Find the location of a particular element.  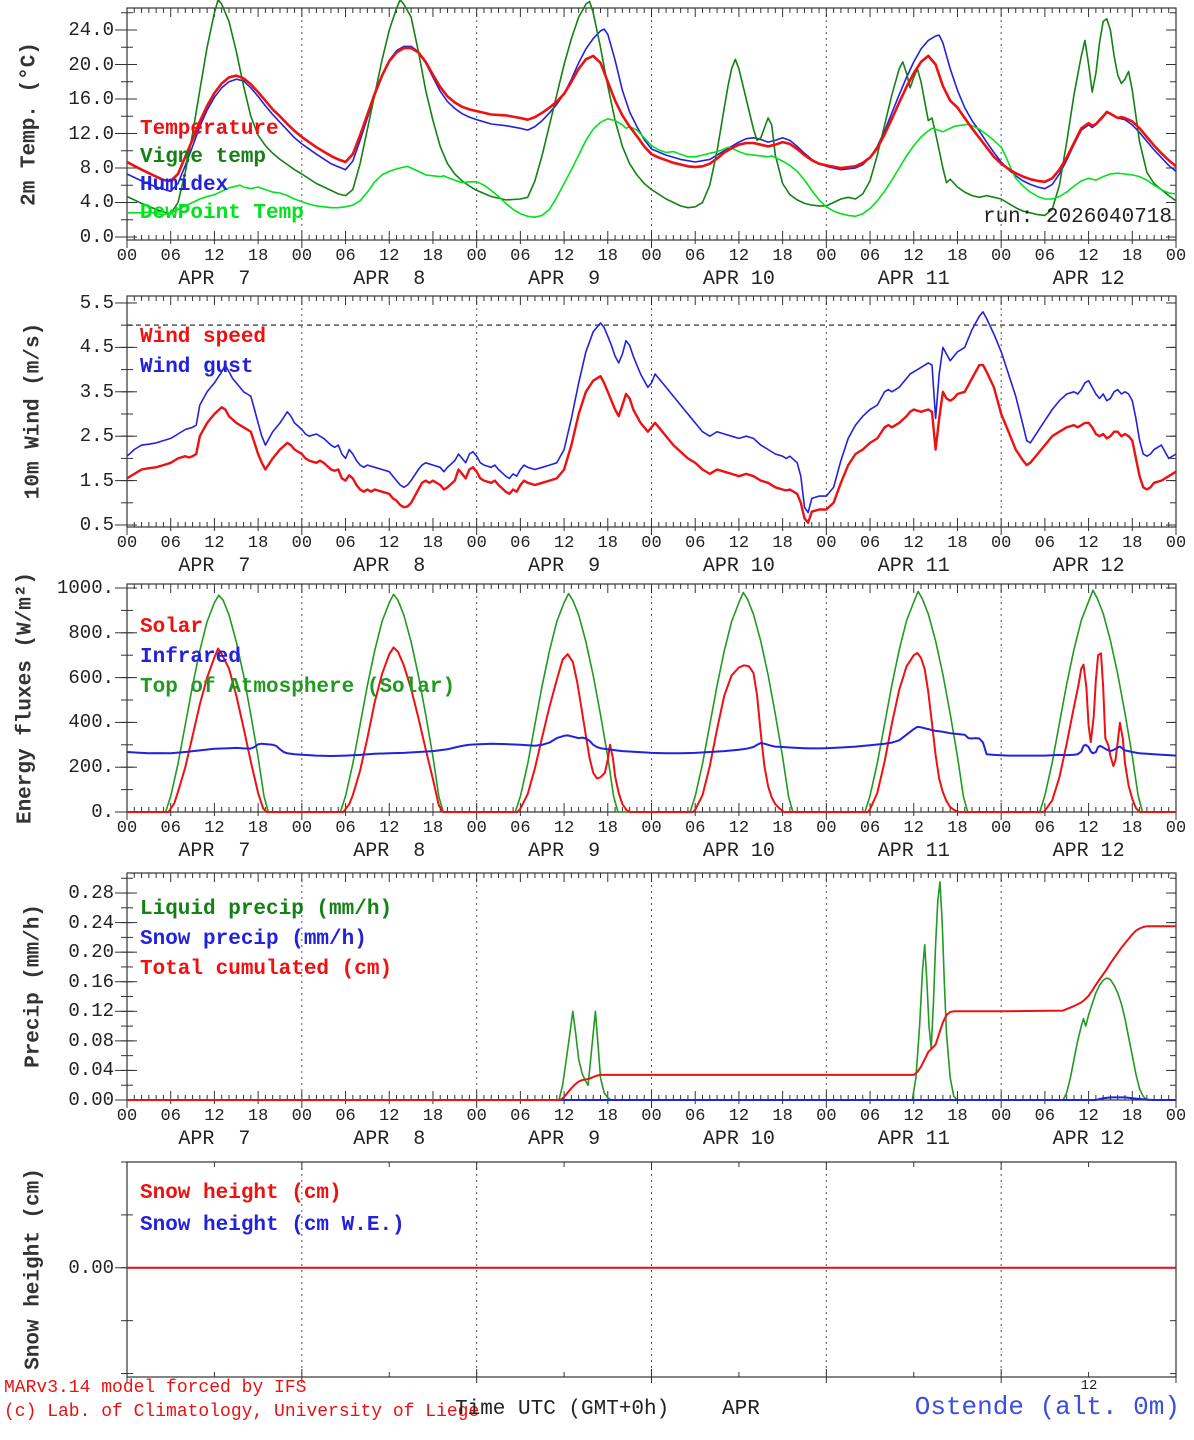

legend-wind-gust: Wind gust is located at coordinates (197, 367).